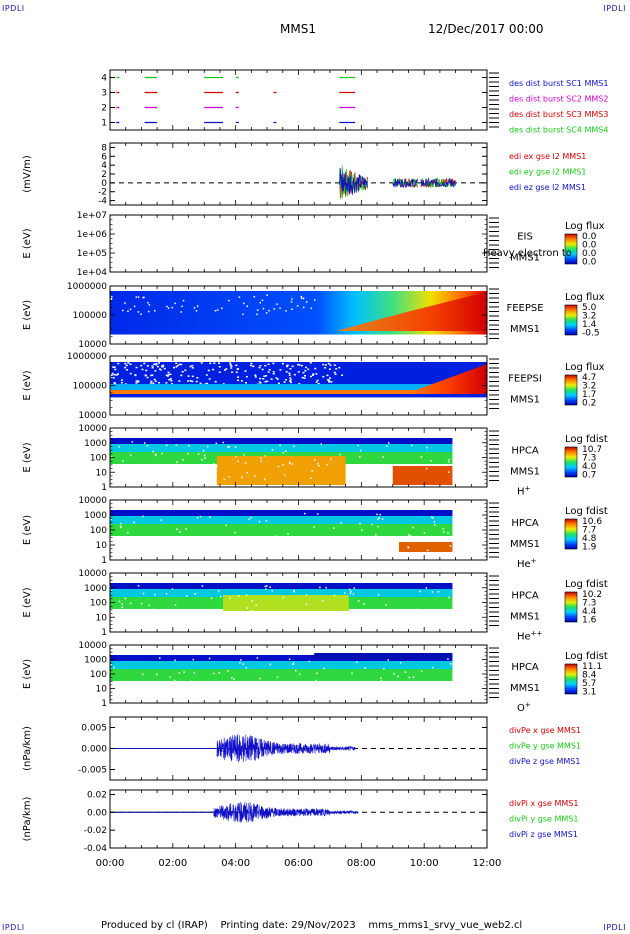 This screenshot has height=934, width=630. What do you see at coordinates (281, 520) in the screenshot?
I see `spectrogram-band` at bounding box center [281, 520].